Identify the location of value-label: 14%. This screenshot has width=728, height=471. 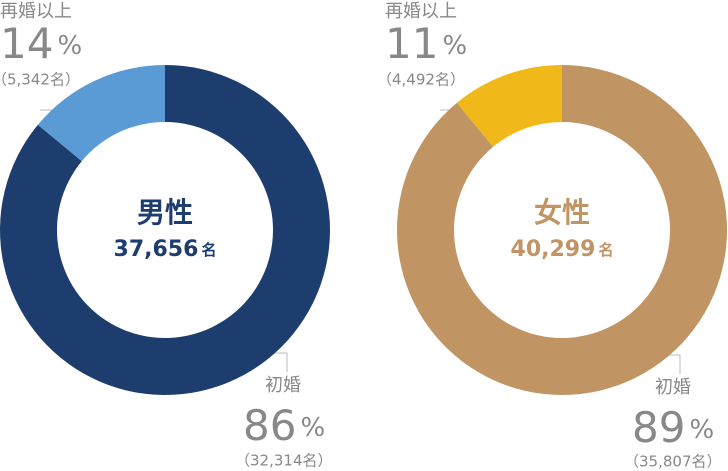
(41, 43).